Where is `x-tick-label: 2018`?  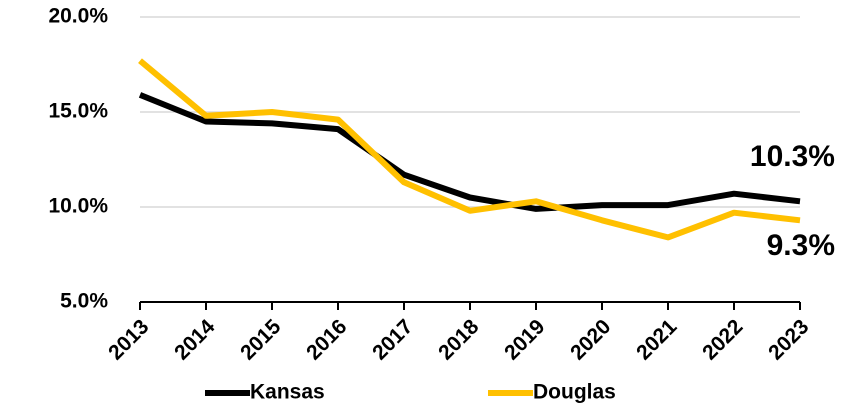
x-tick-label: 2018 is located at coordinates (459, 340).